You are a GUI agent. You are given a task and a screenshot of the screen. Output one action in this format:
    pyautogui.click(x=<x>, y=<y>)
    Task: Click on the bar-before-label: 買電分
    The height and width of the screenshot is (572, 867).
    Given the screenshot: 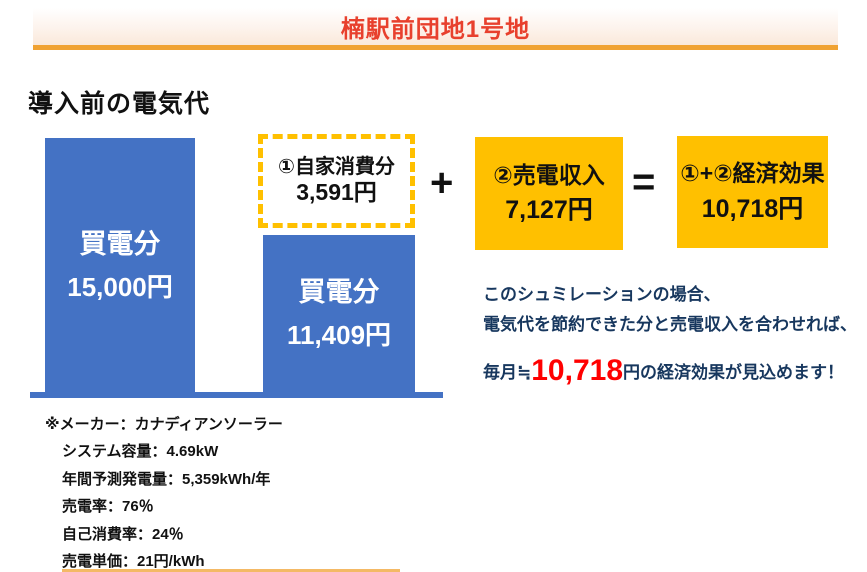 What is the action you would take?
    pyautogui.click(x=120, y=243)
    